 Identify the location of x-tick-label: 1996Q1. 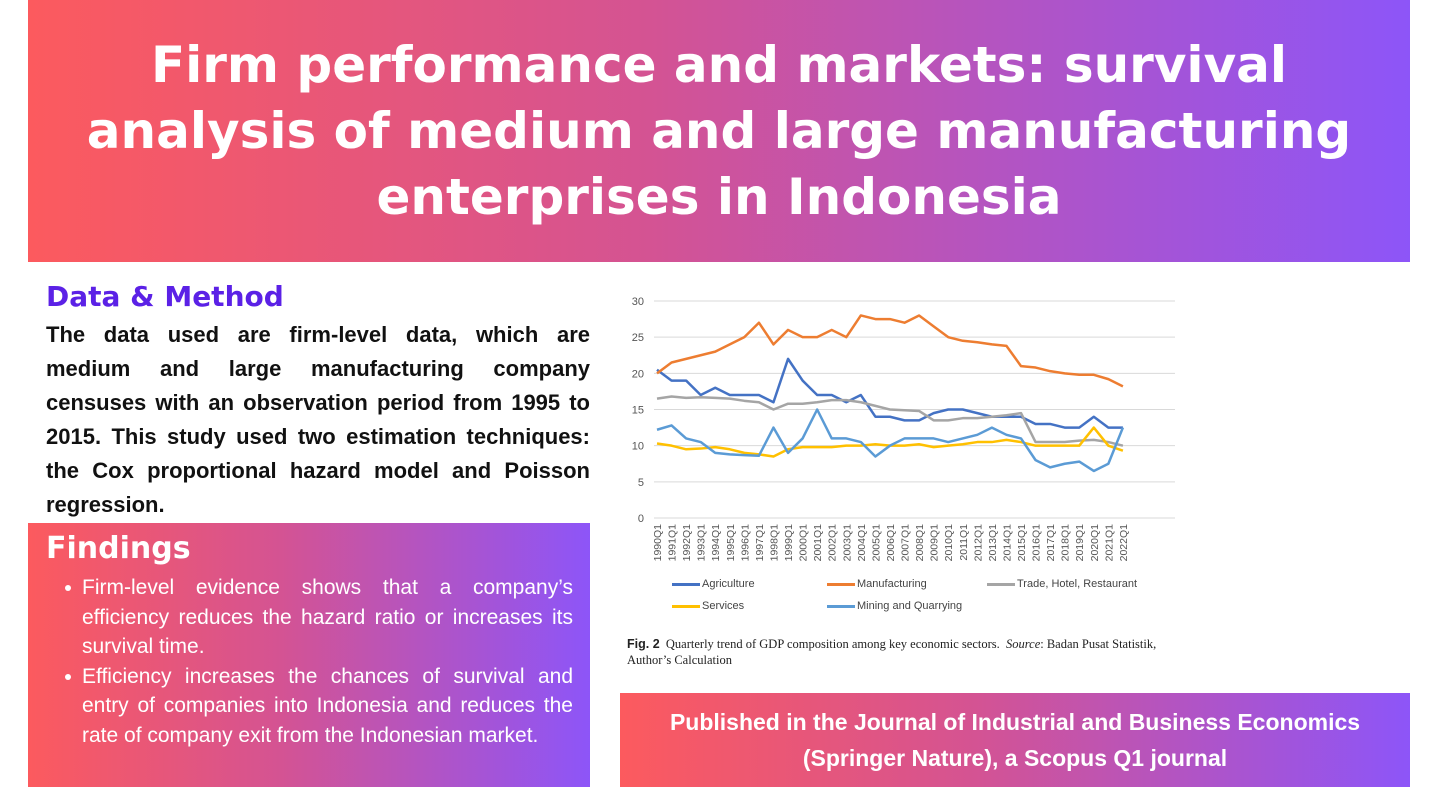
(745, 543).